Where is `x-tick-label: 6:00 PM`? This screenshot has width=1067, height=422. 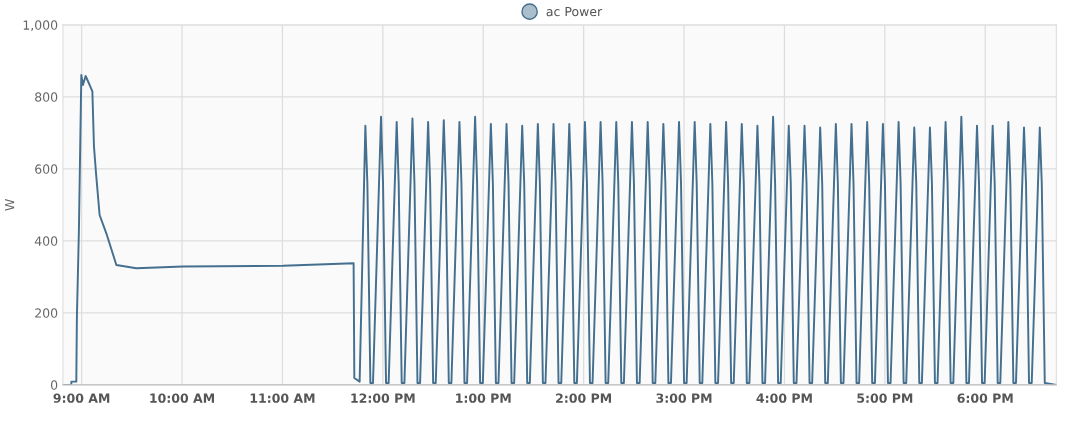 x-tick-label: 6:00 PM is located at coordinates (985, 398).